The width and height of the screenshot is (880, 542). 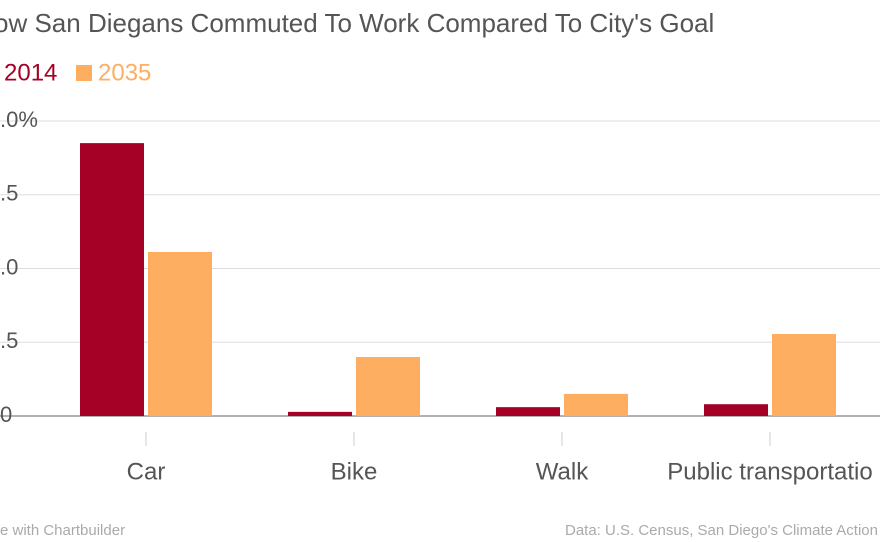 What do you see at coordinates (354, 471) in the screenshot?
I see `x-tick-label: Bike` at bounding box center [354, 471].